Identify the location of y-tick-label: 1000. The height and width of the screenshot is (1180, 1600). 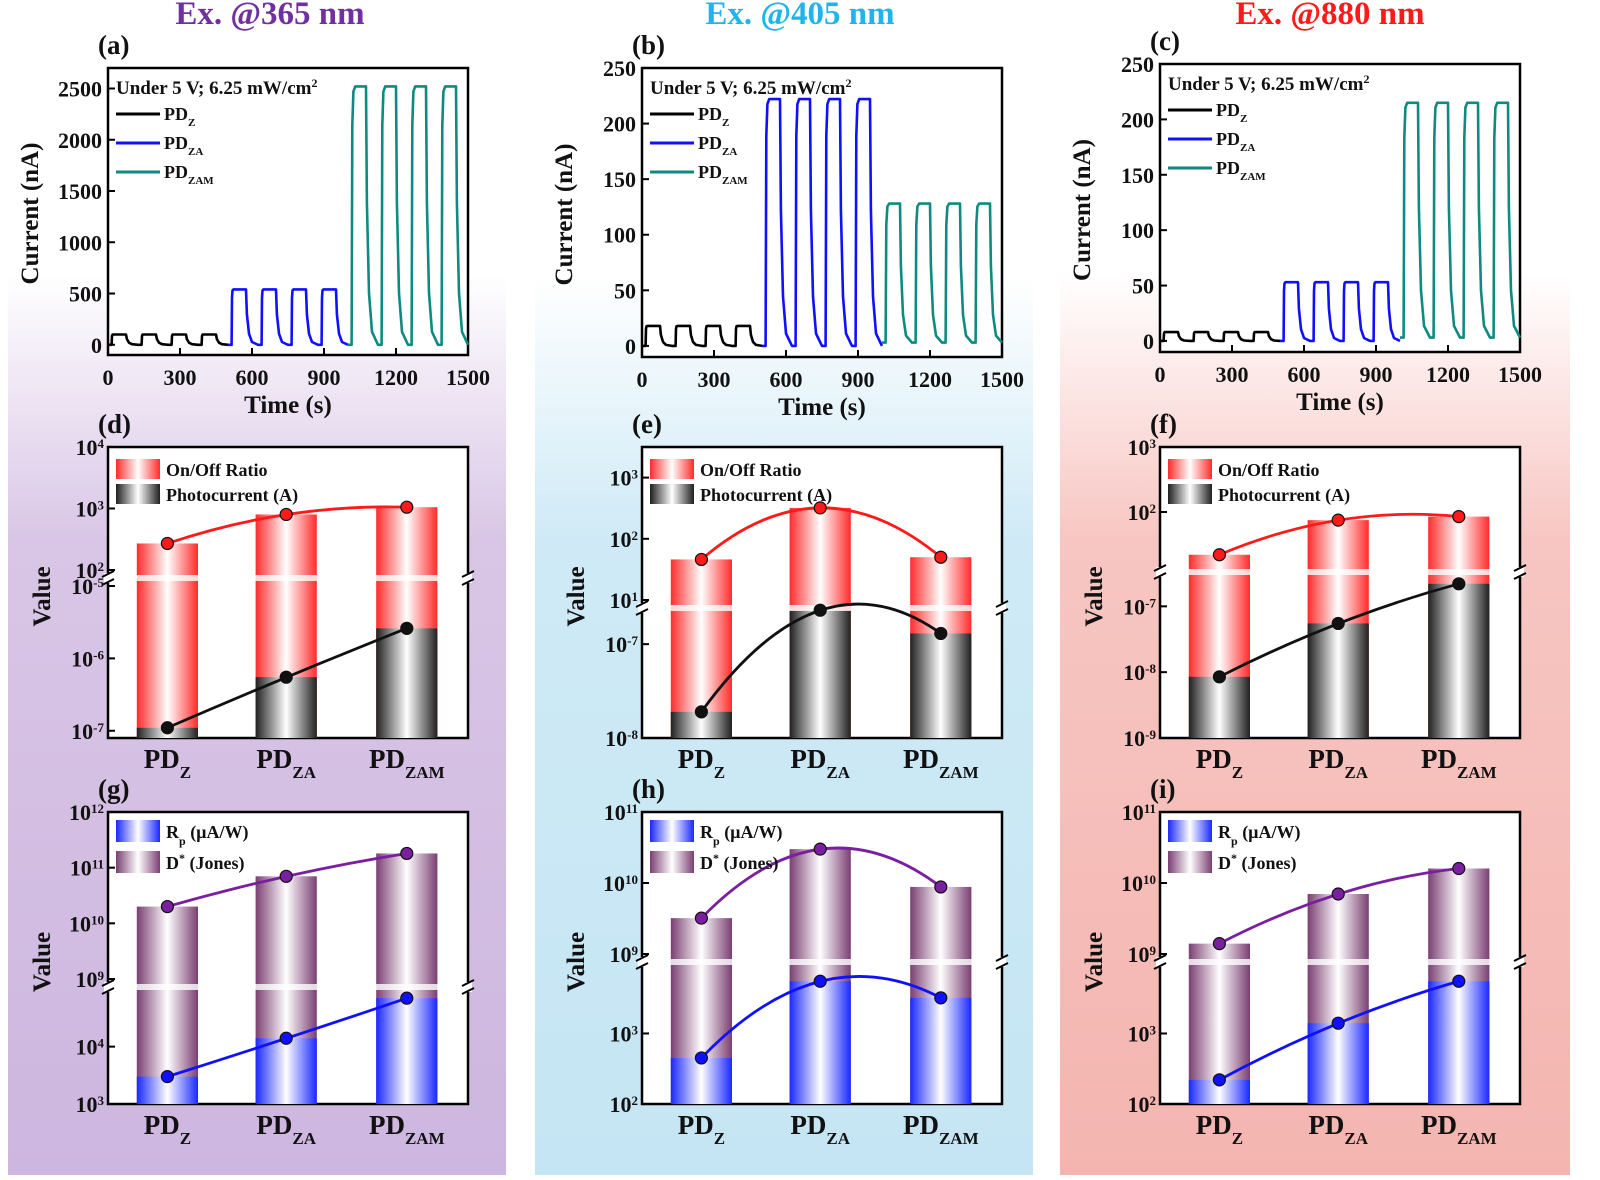
(80, 242).